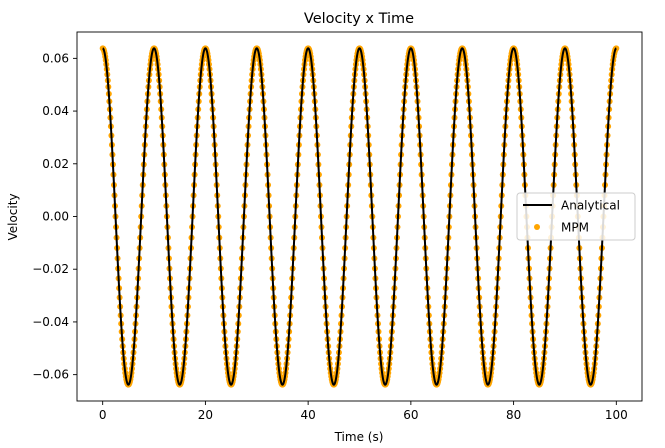 This screenshot has height=448, width=665. I want to click on x-axis: 0 20 40 60 80 100, so click(363, 411).